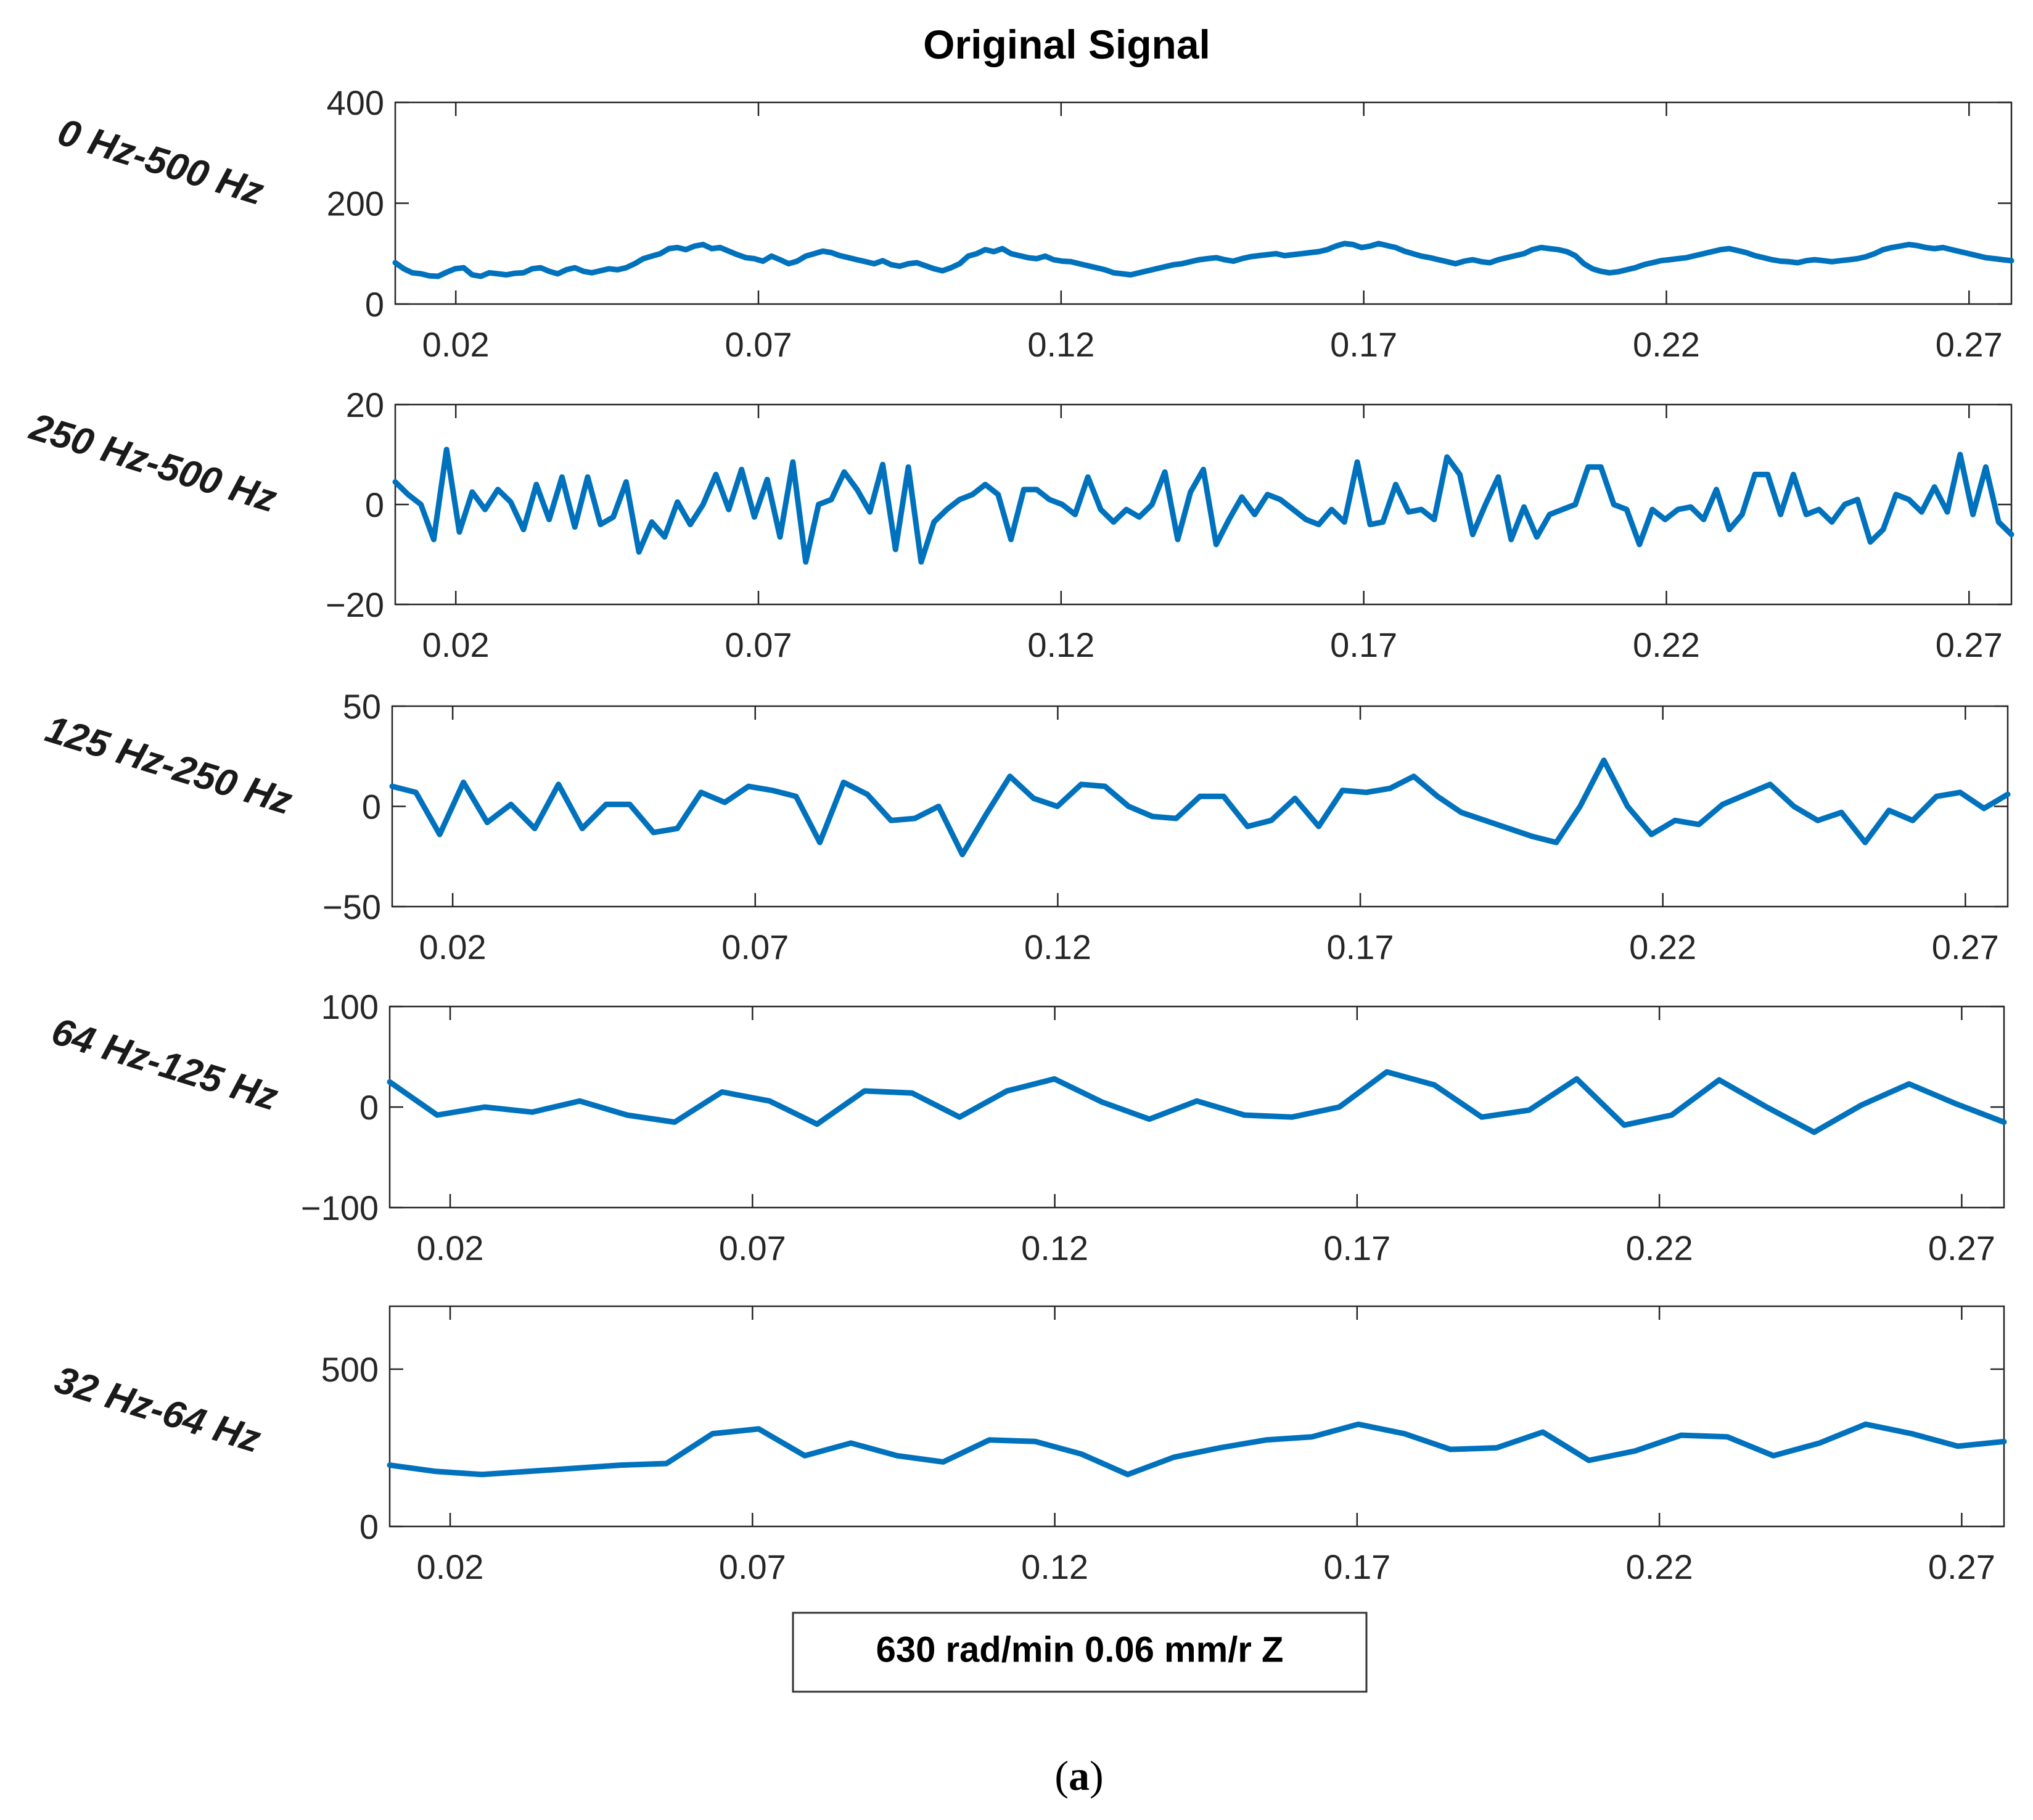 Image resolution: width=2033 pixels, height=1820 pixels. I want to click on figure-caption: (a), so click(1079, 1775).